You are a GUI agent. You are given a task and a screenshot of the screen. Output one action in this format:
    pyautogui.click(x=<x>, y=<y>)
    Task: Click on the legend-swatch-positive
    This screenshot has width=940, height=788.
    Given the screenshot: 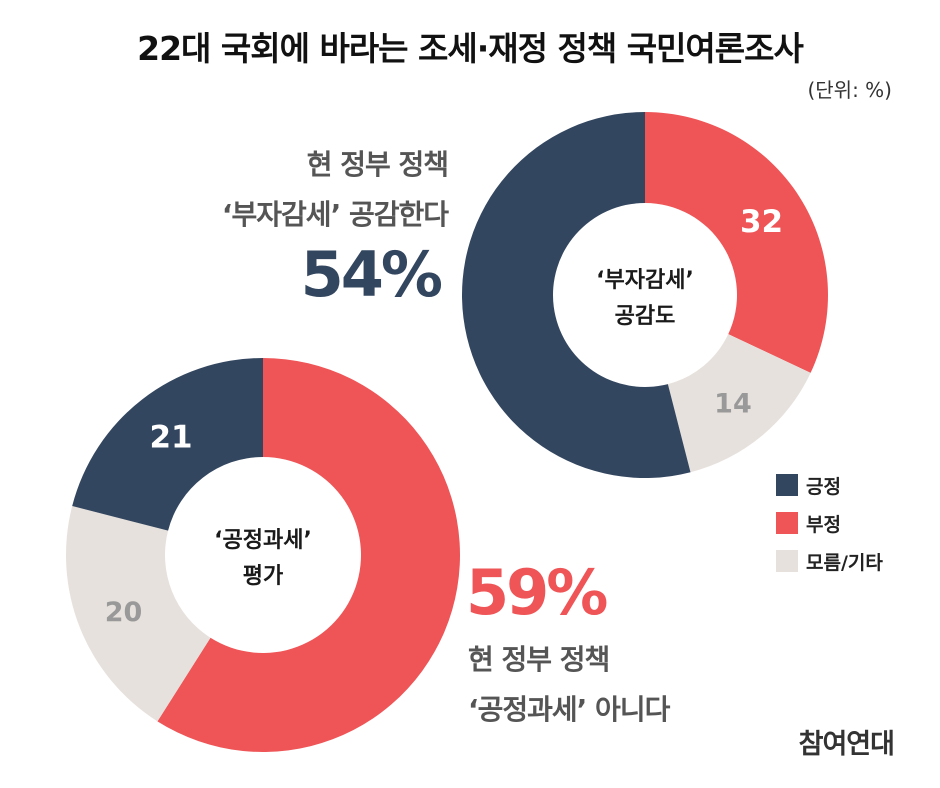 What is the action you would take?
    pyautogui.click(x=787, y=485)
    